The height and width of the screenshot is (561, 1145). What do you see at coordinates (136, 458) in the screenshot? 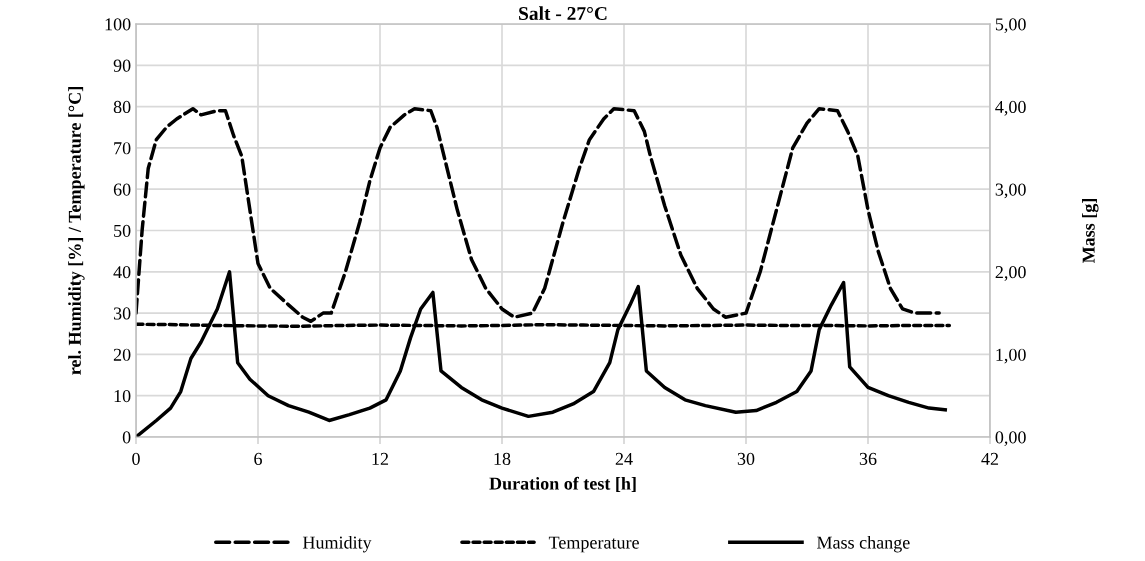
I see `x-tick-label: 0` at bounding box center [136, 458].